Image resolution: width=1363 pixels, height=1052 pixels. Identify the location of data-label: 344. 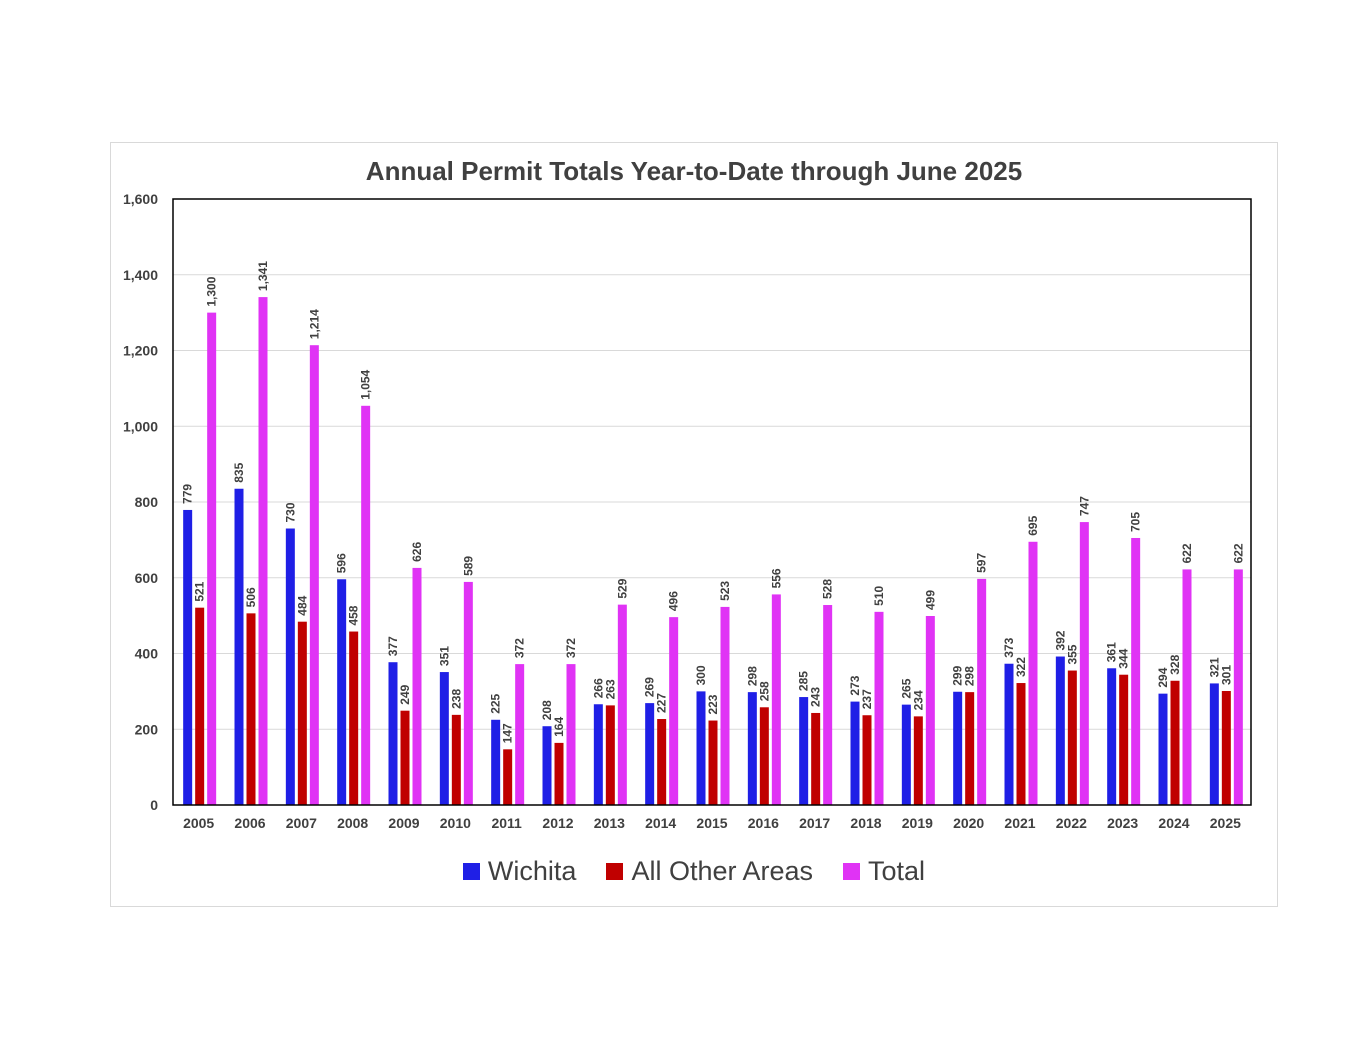
(1124, 658).